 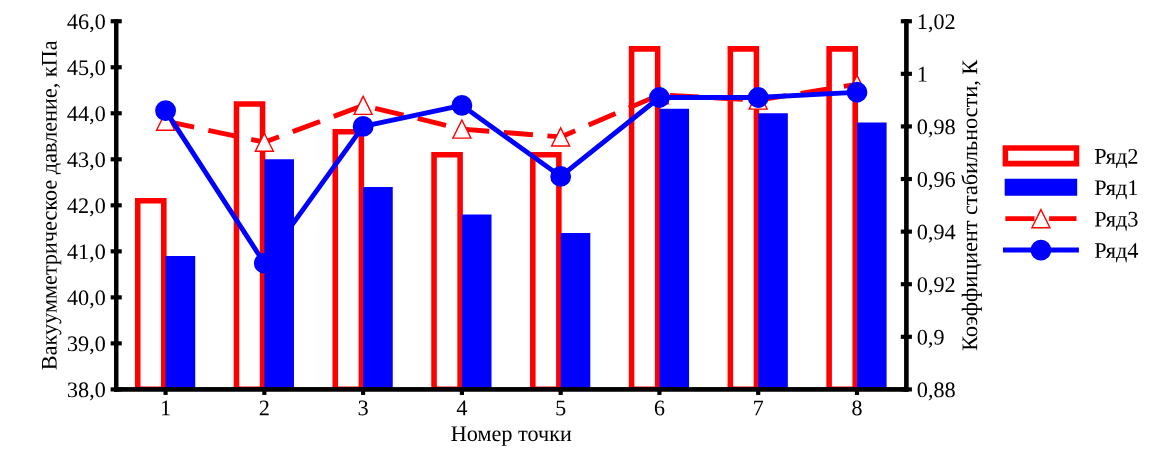 I want to click on y2-tick-label: 0,98, so click(x=936, y=128).